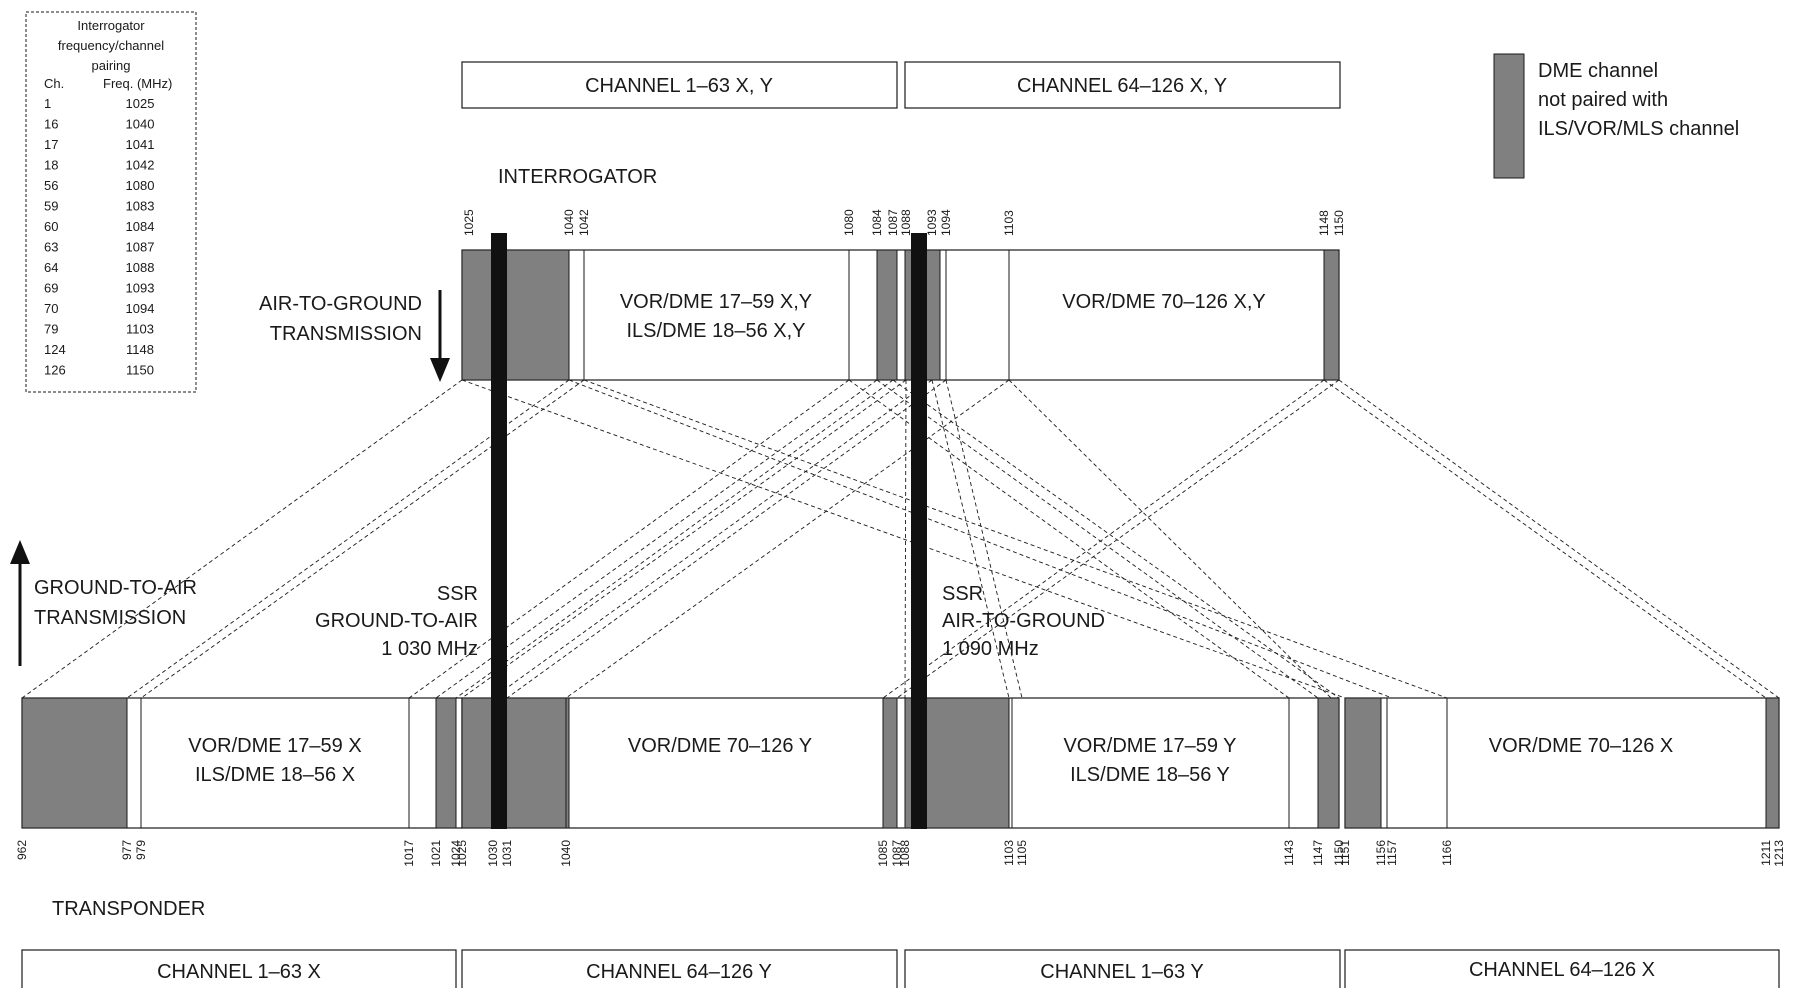  Describe the element at coordinates (900, 315) in the screenshot. I see `interrogator-band-frame` at that location.